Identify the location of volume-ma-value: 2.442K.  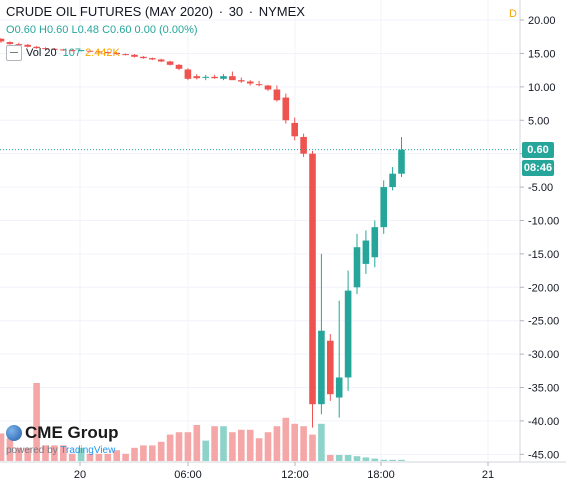
(102, 52).